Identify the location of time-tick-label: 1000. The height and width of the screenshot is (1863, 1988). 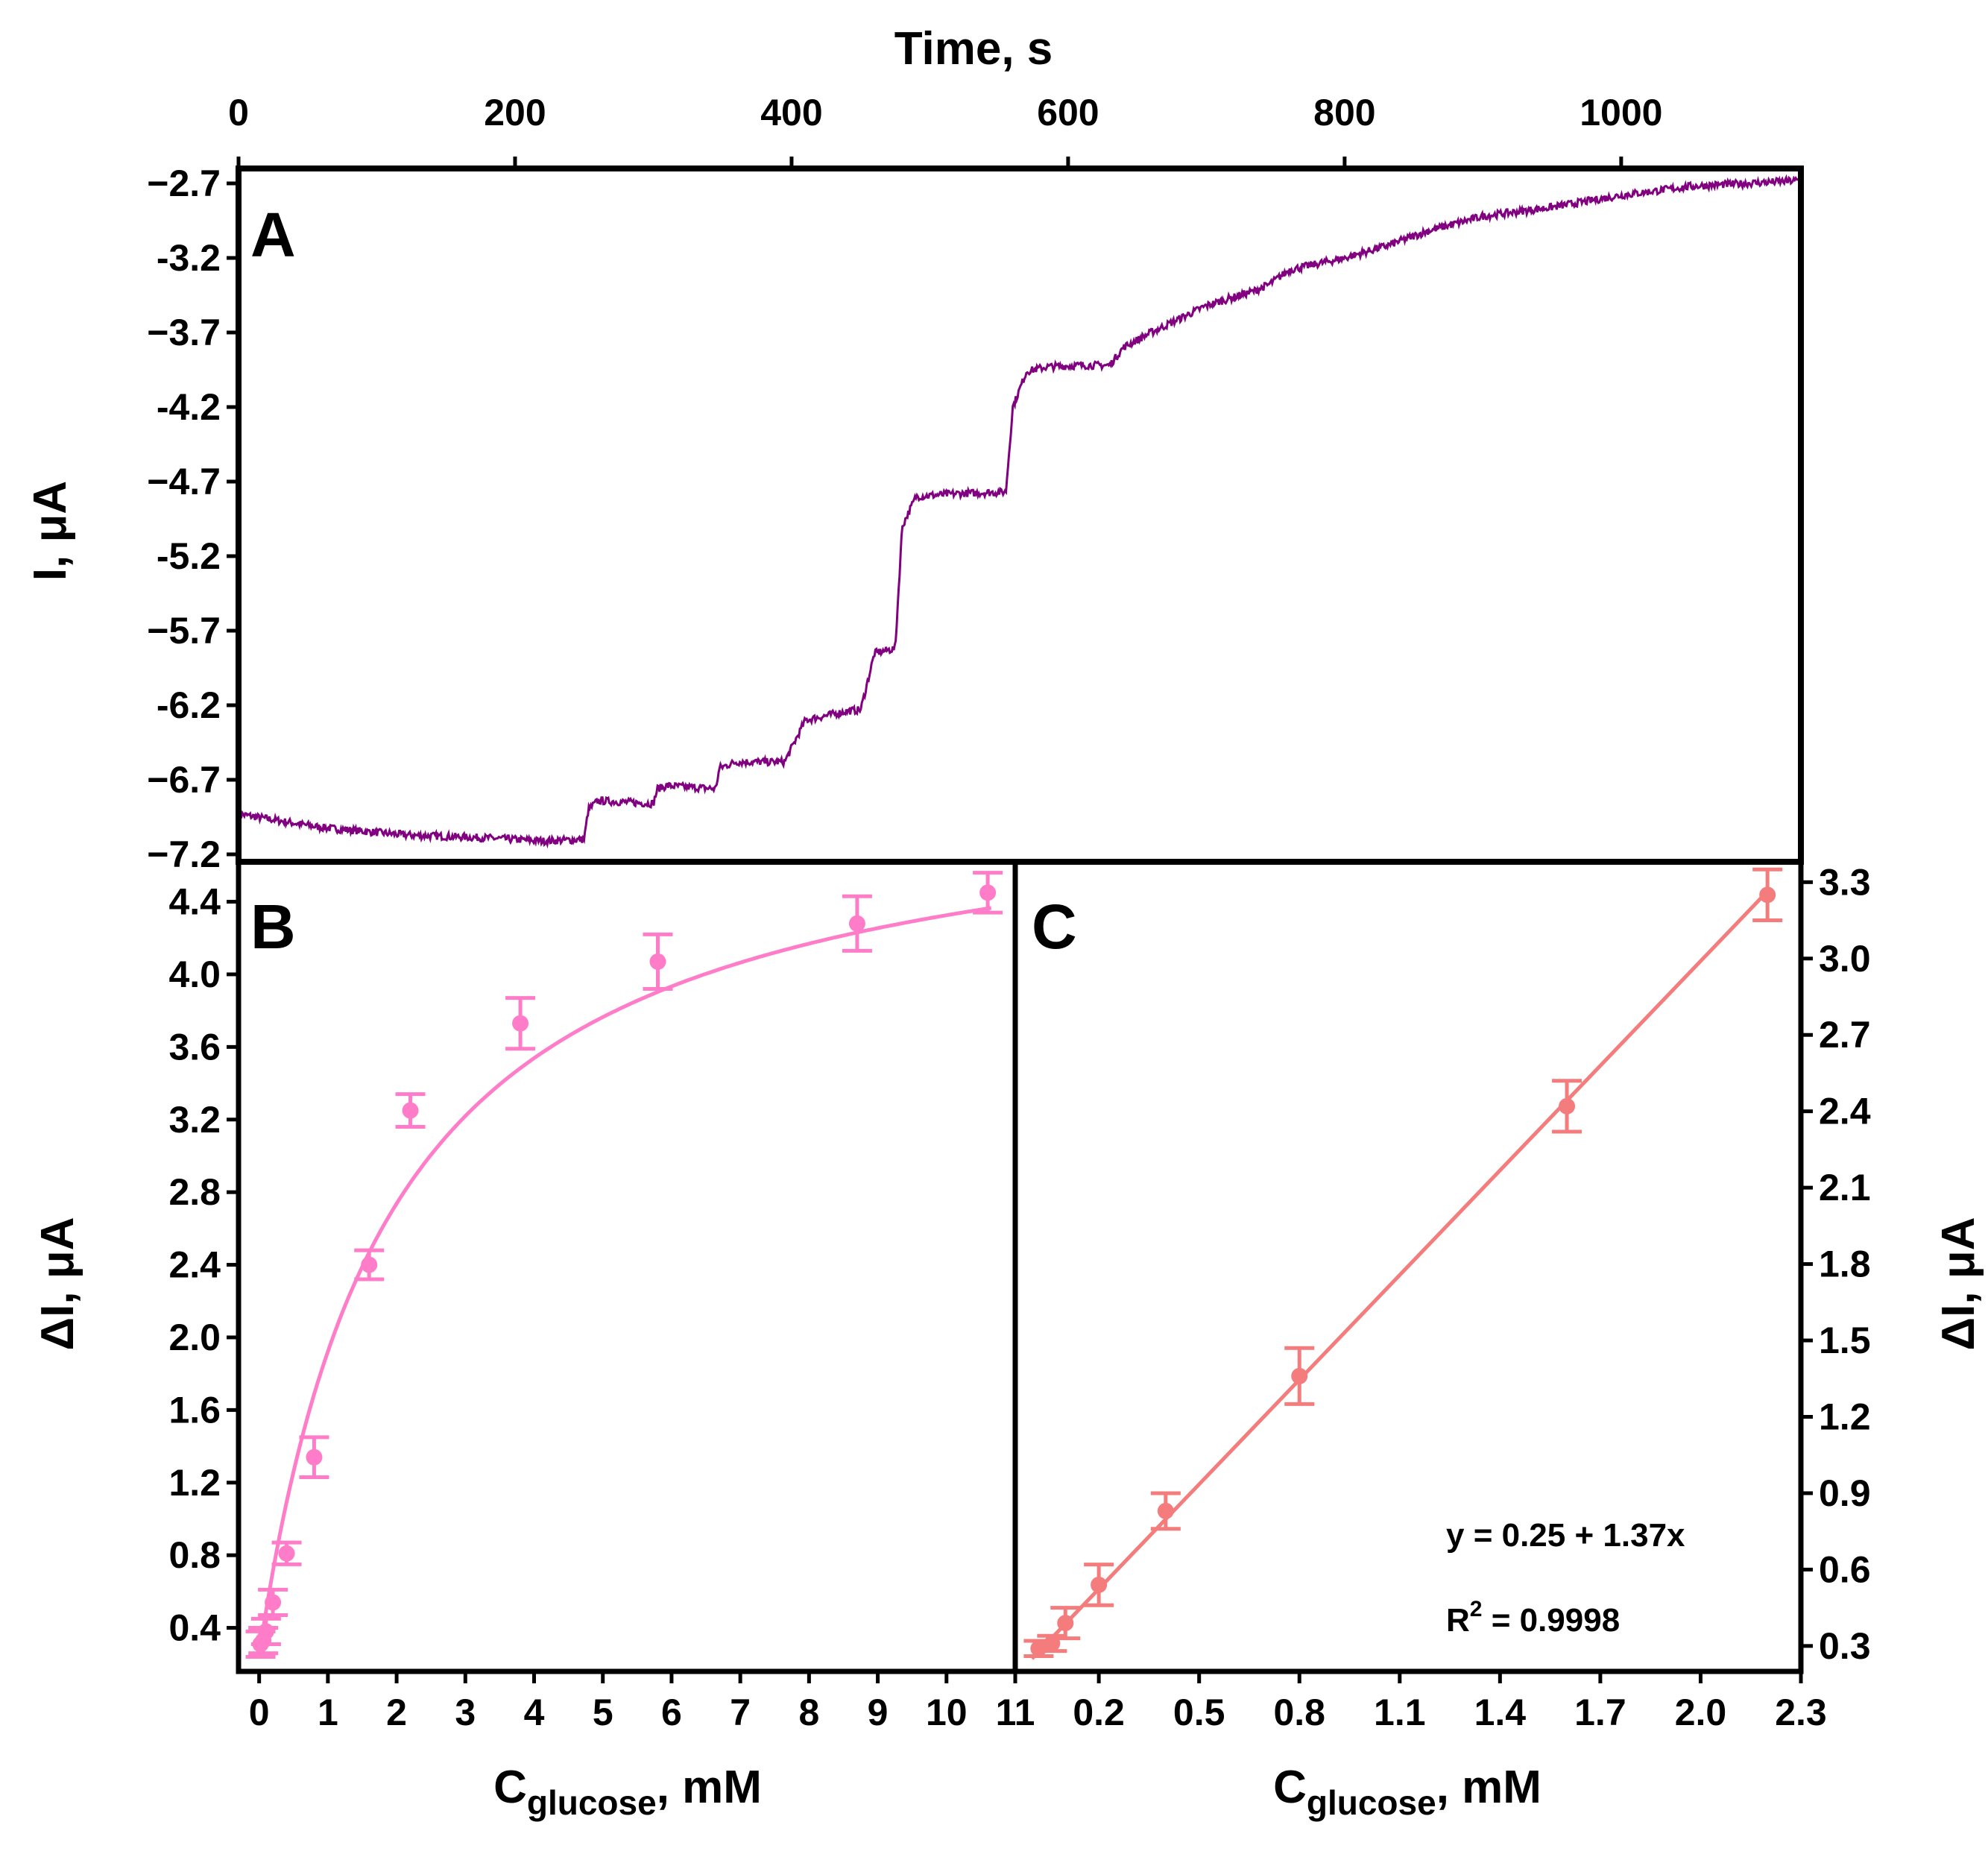
(1621, 112).